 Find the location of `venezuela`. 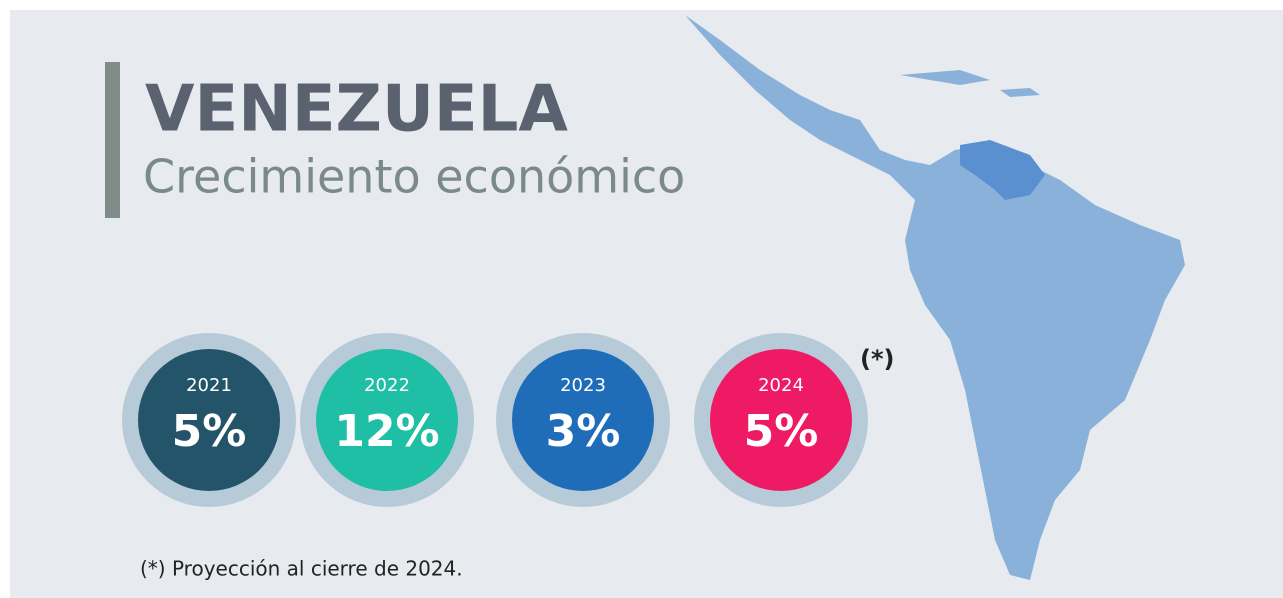

venezuela is located at coordinates (1002, 170).